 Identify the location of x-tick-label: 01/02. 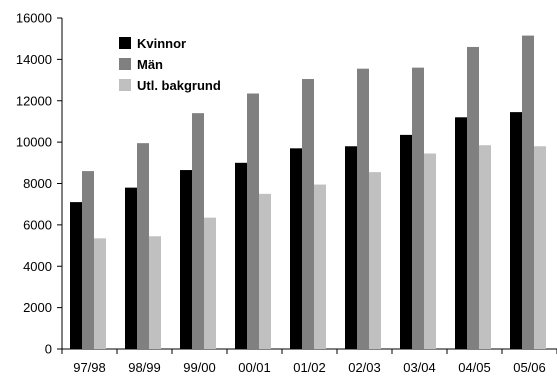
(309, 367).